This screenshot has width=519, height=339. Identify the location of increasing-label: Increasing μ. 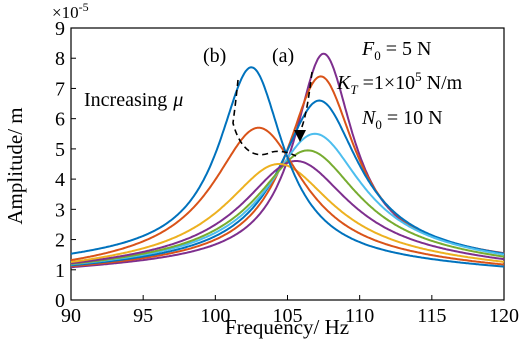
(133, 100).